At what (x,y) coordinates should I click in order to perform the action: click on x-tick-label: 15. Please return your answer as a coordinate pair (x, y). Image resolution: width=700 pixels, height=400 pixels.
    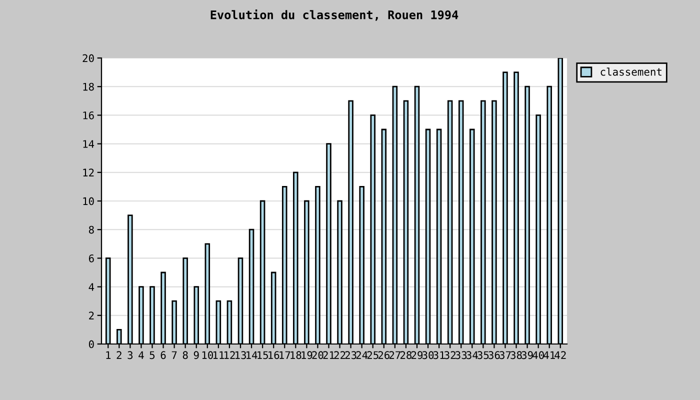
    Looking at the image, I should click on (263, 355).